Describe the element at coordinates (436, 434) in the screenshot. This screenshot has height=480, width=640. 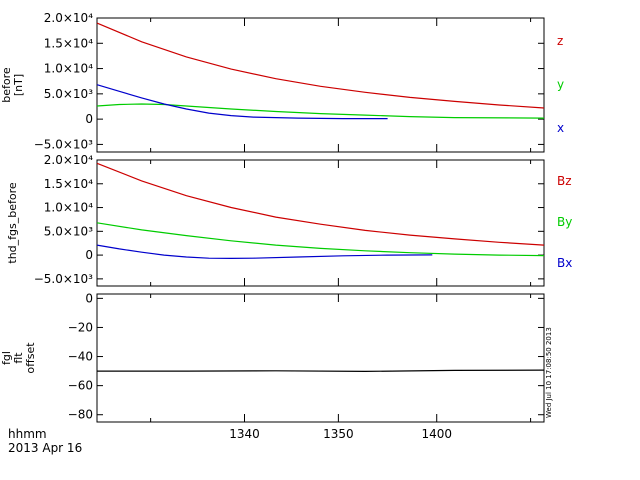
I see `x-tick-label: 1400` at that location.